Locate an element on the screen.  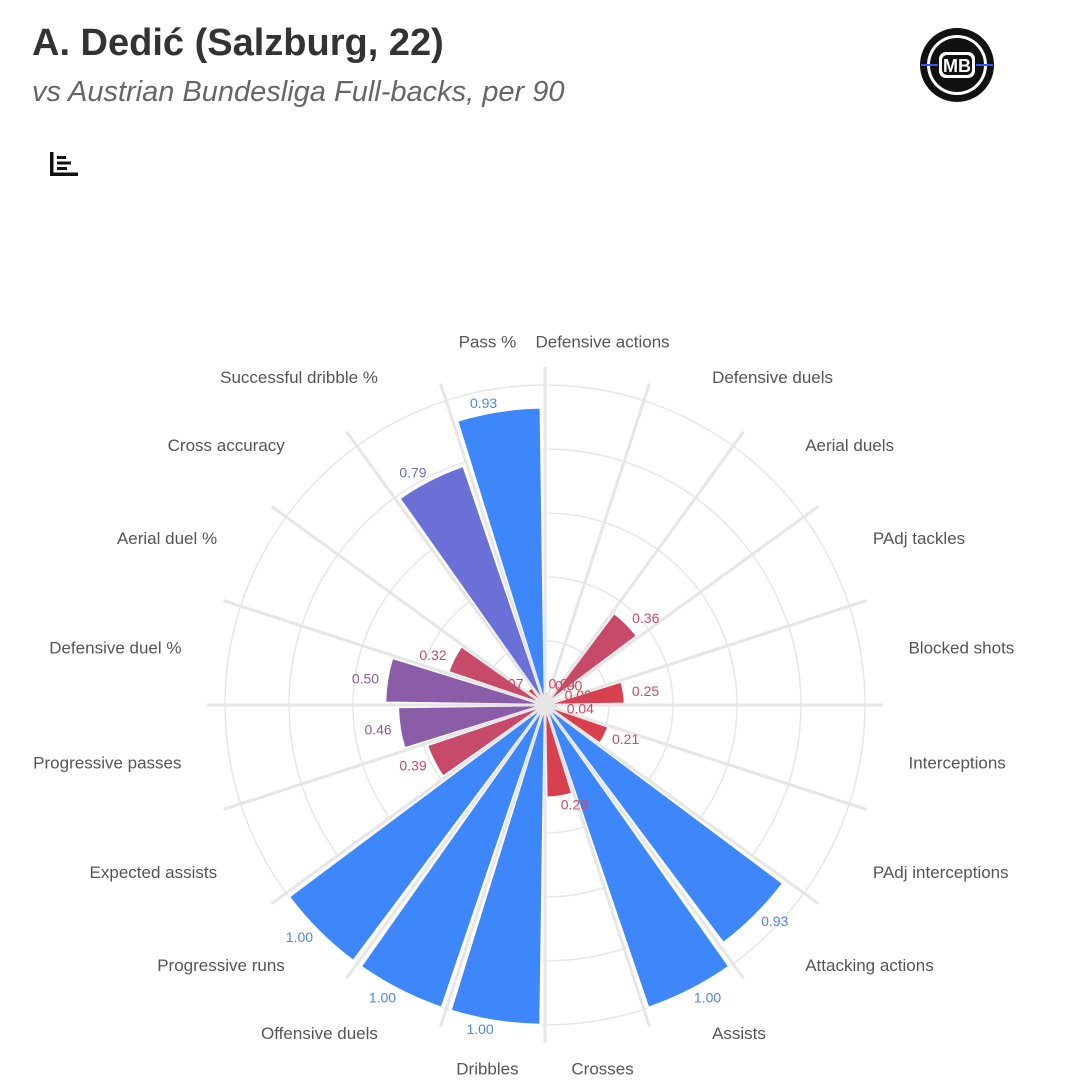
value-label: 0.79 is located at coordinates (412, 473).